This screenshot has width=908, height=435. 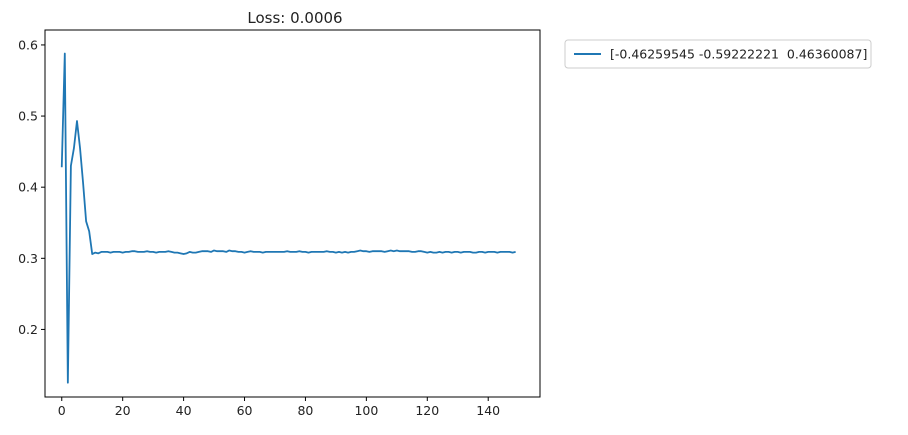 I want to click on legend-box, so click(x=718, y=54).